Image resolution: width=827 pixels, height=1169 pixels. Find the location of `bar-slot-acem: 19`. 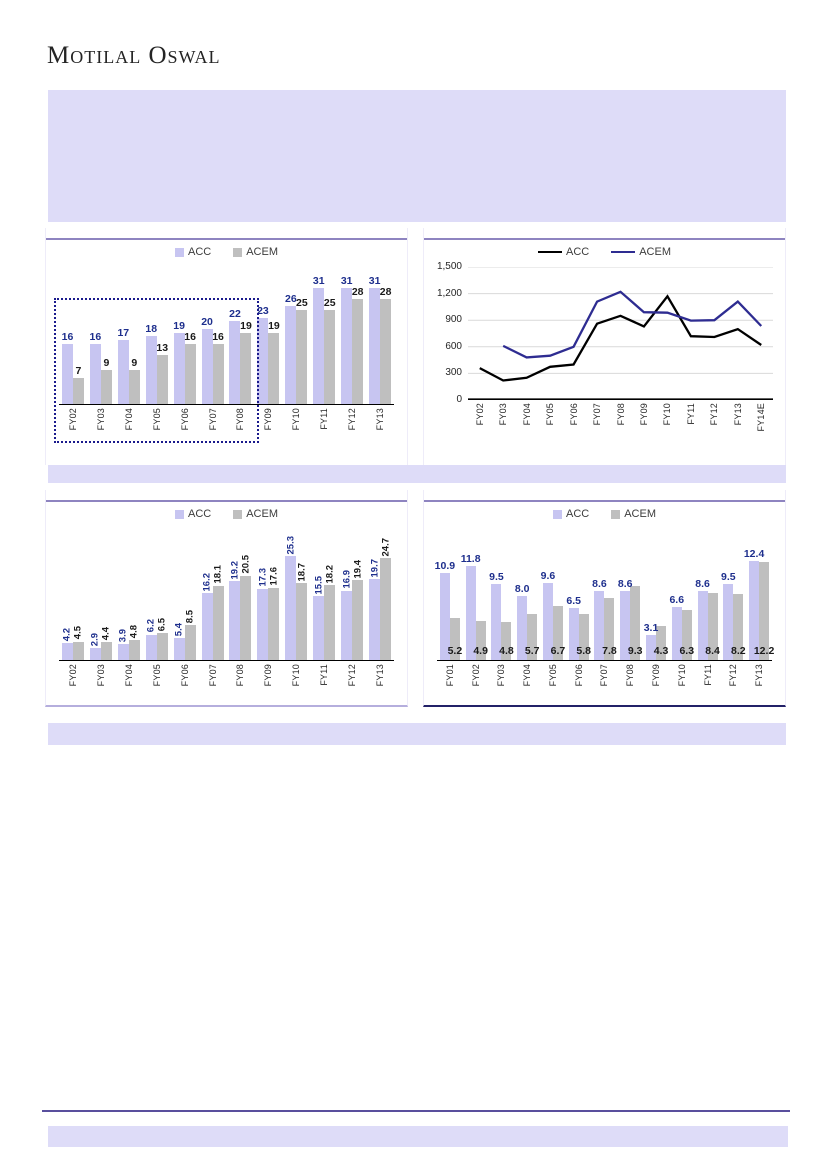

bar-slot-acem: 19 is located at coordinates (246, 342).